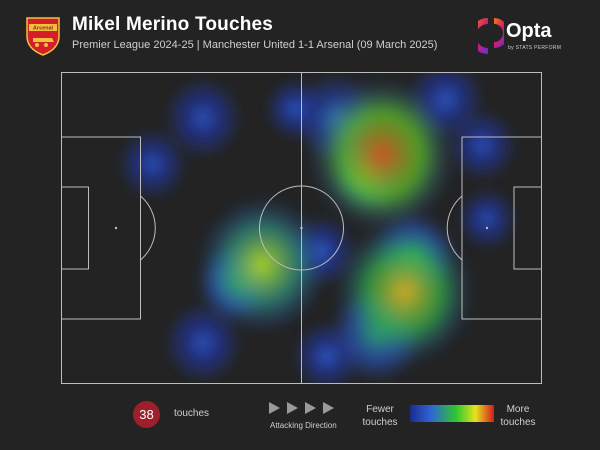  What do you see at coordinates (454, 228) in the screenshot?
I see `right-penalty-arc` at bounding box center [454, 228].